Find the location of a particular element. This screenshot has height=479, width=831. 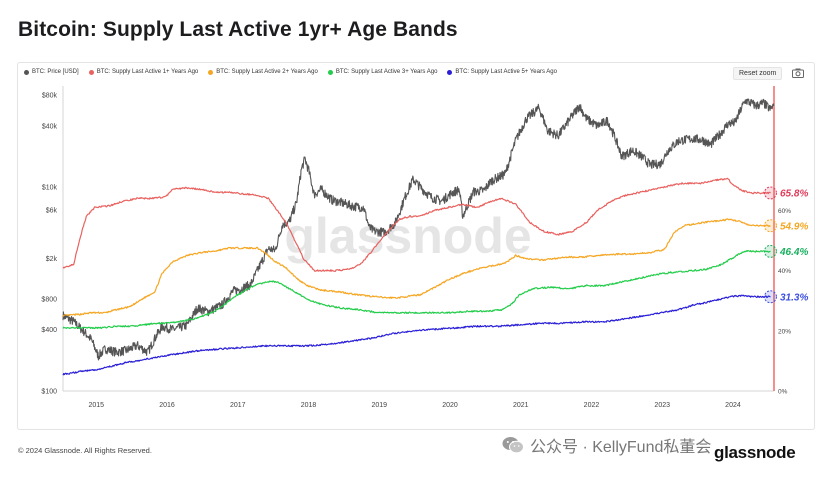

legend-marker-price is located at coordinates (26, 72).